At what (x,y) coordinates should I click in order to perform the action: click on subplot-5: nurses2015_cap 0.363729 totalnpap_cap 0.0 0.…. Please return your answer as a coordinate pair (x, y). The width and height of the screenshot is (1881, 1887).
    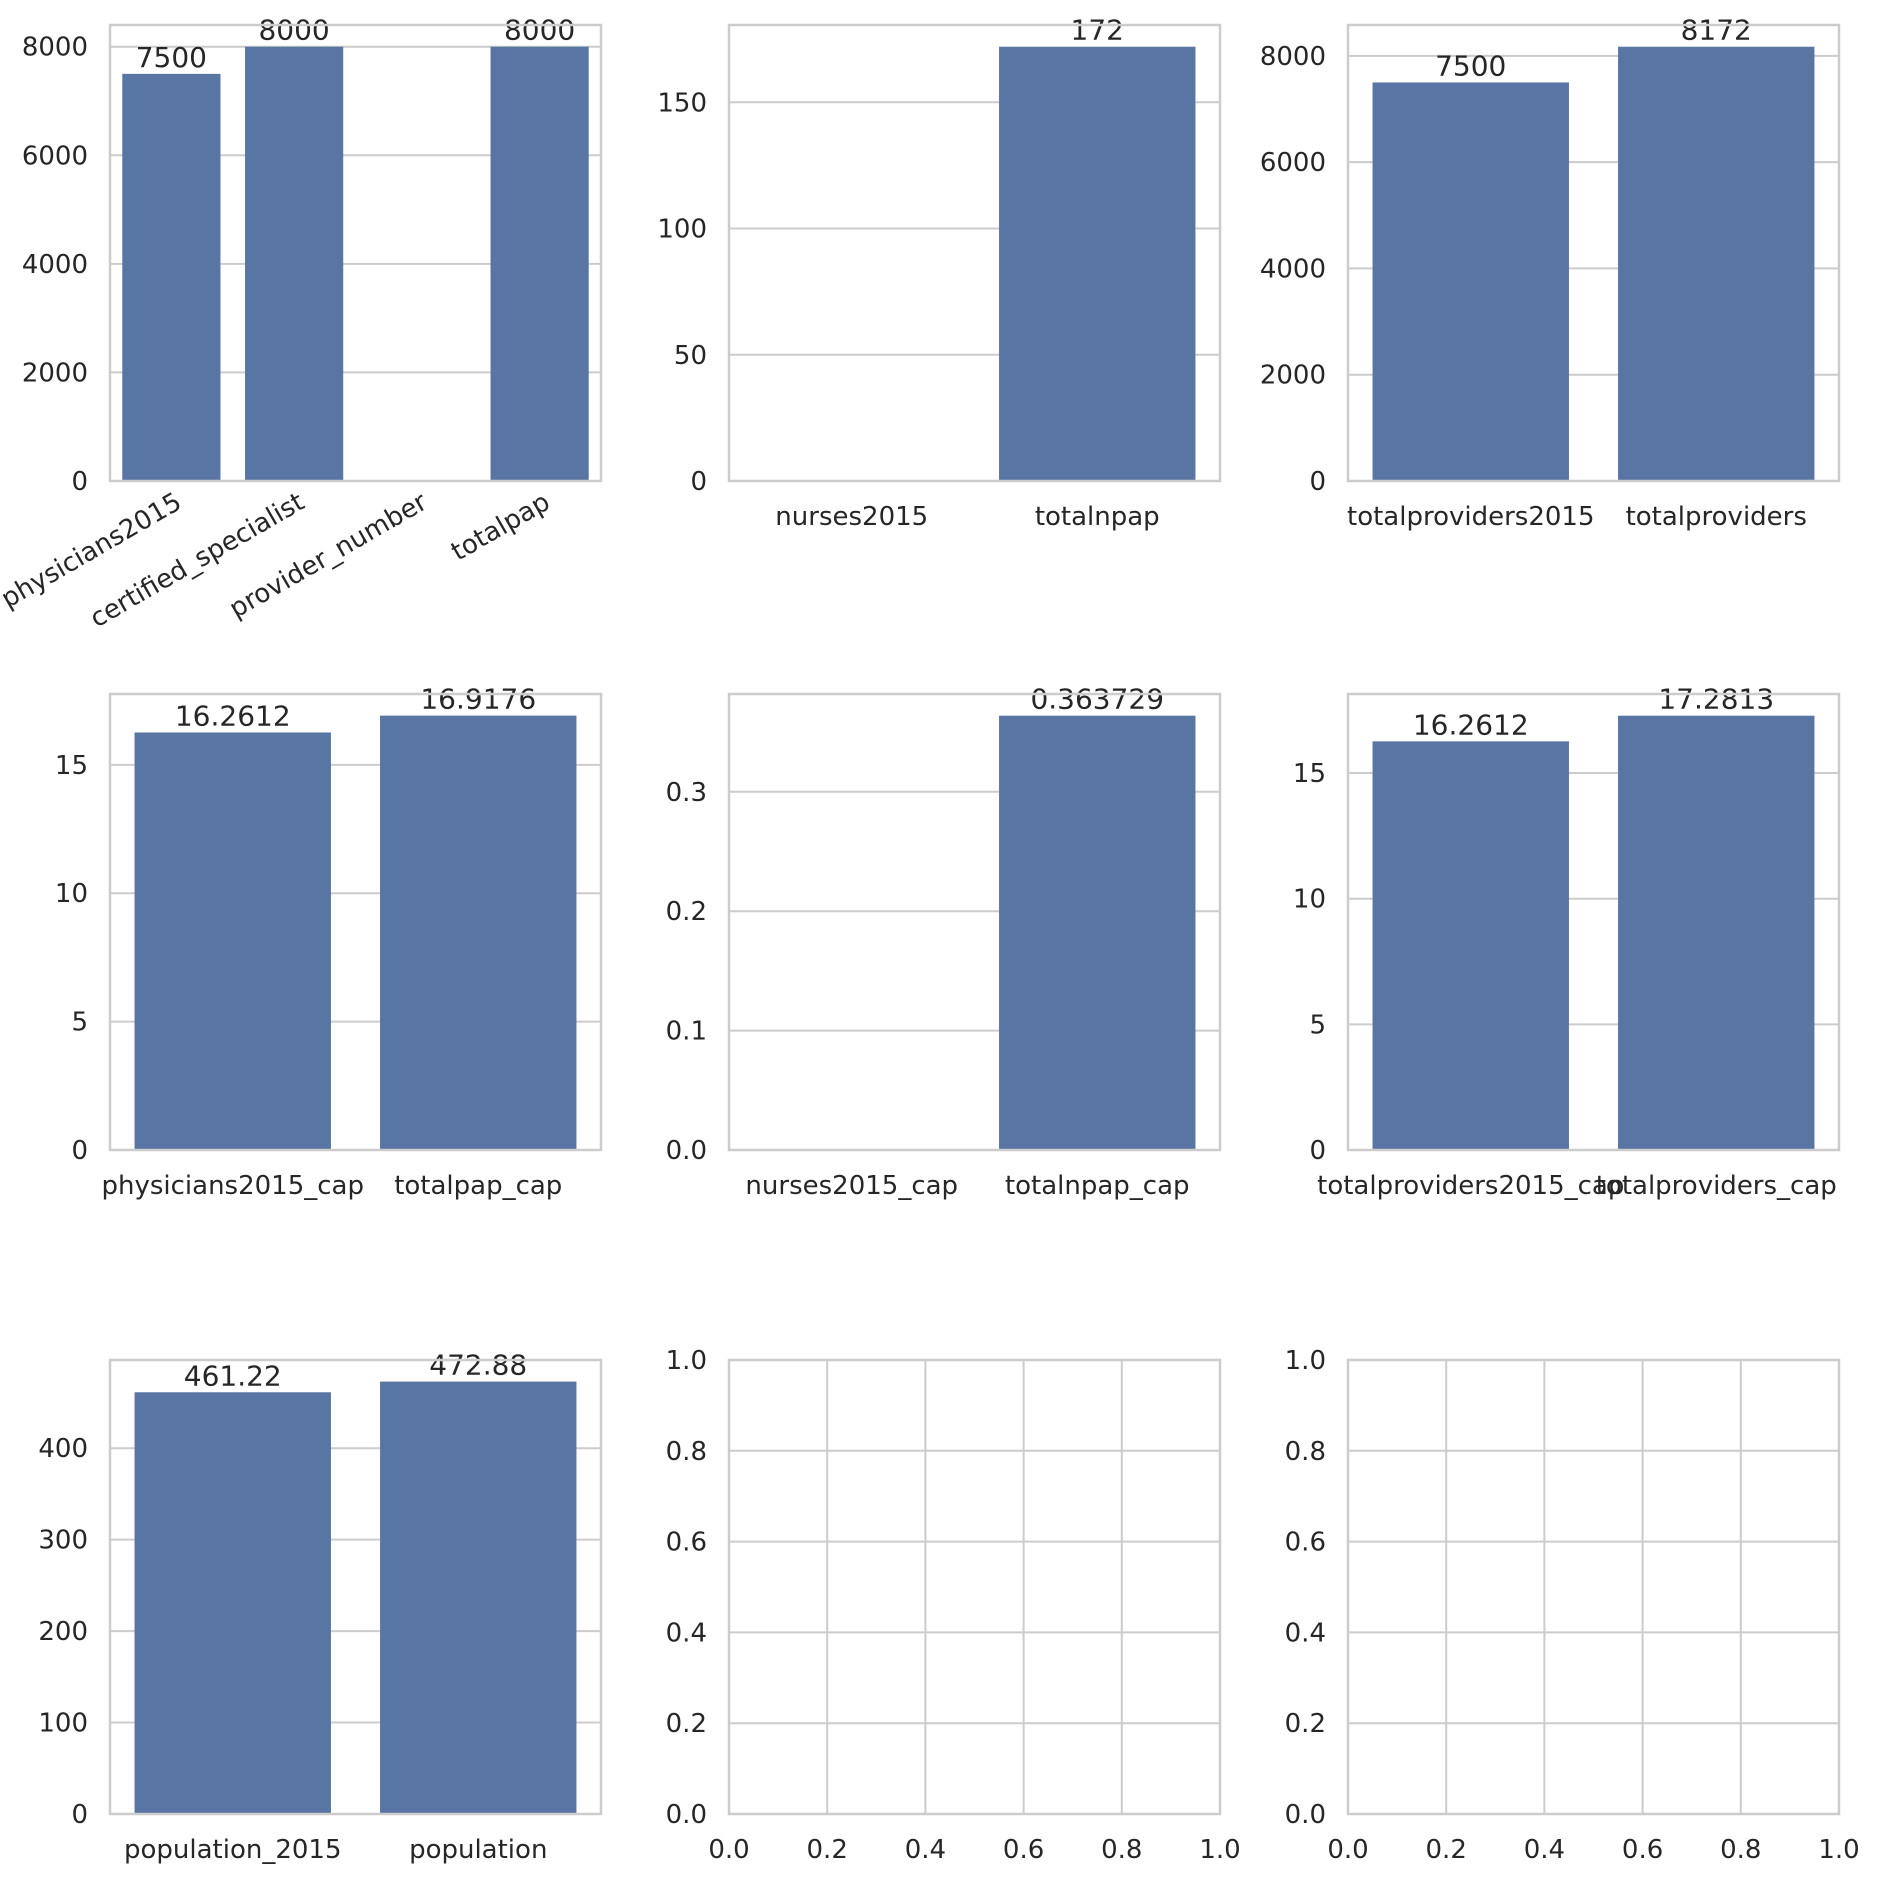
    Looking at the image, I should click on (944, 942).